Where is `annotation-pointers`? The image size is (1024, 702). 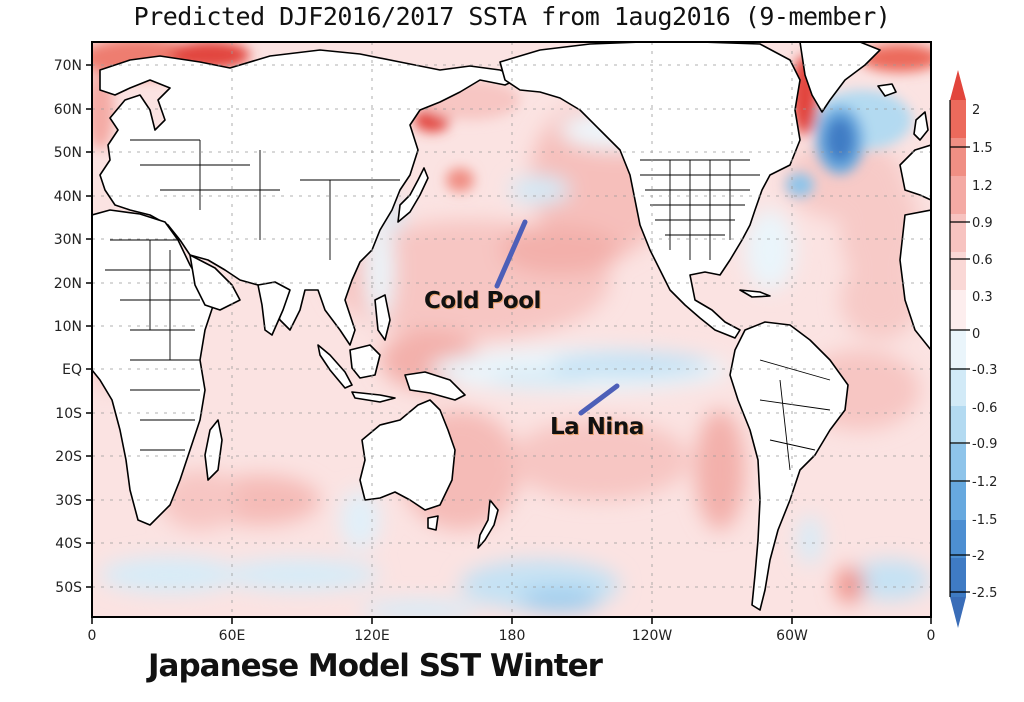 annotation-pointers is located at coordinates (557, 317).